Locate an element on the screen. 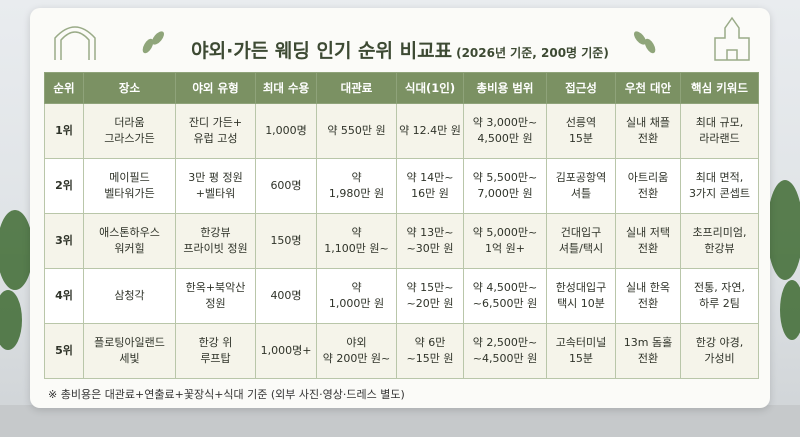  table-cell: 한옥+북악산 정원 is located at coordinates (215, 296).